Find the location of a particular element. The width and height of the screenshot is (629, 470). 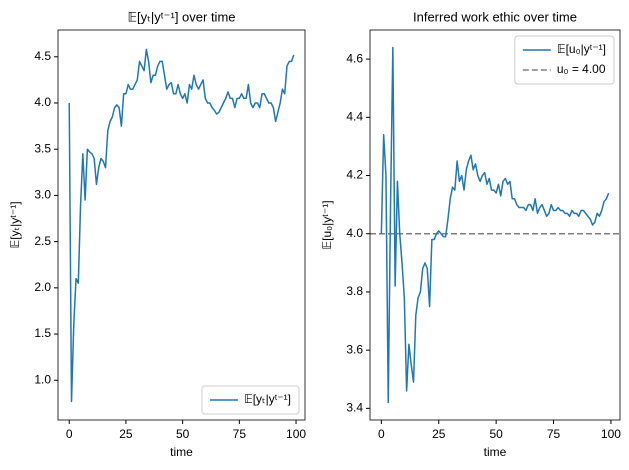

legend: 𝔼[u₀|yᵗ⁻¹] u₀ = 4.00 is located at coordinates (564, 59).